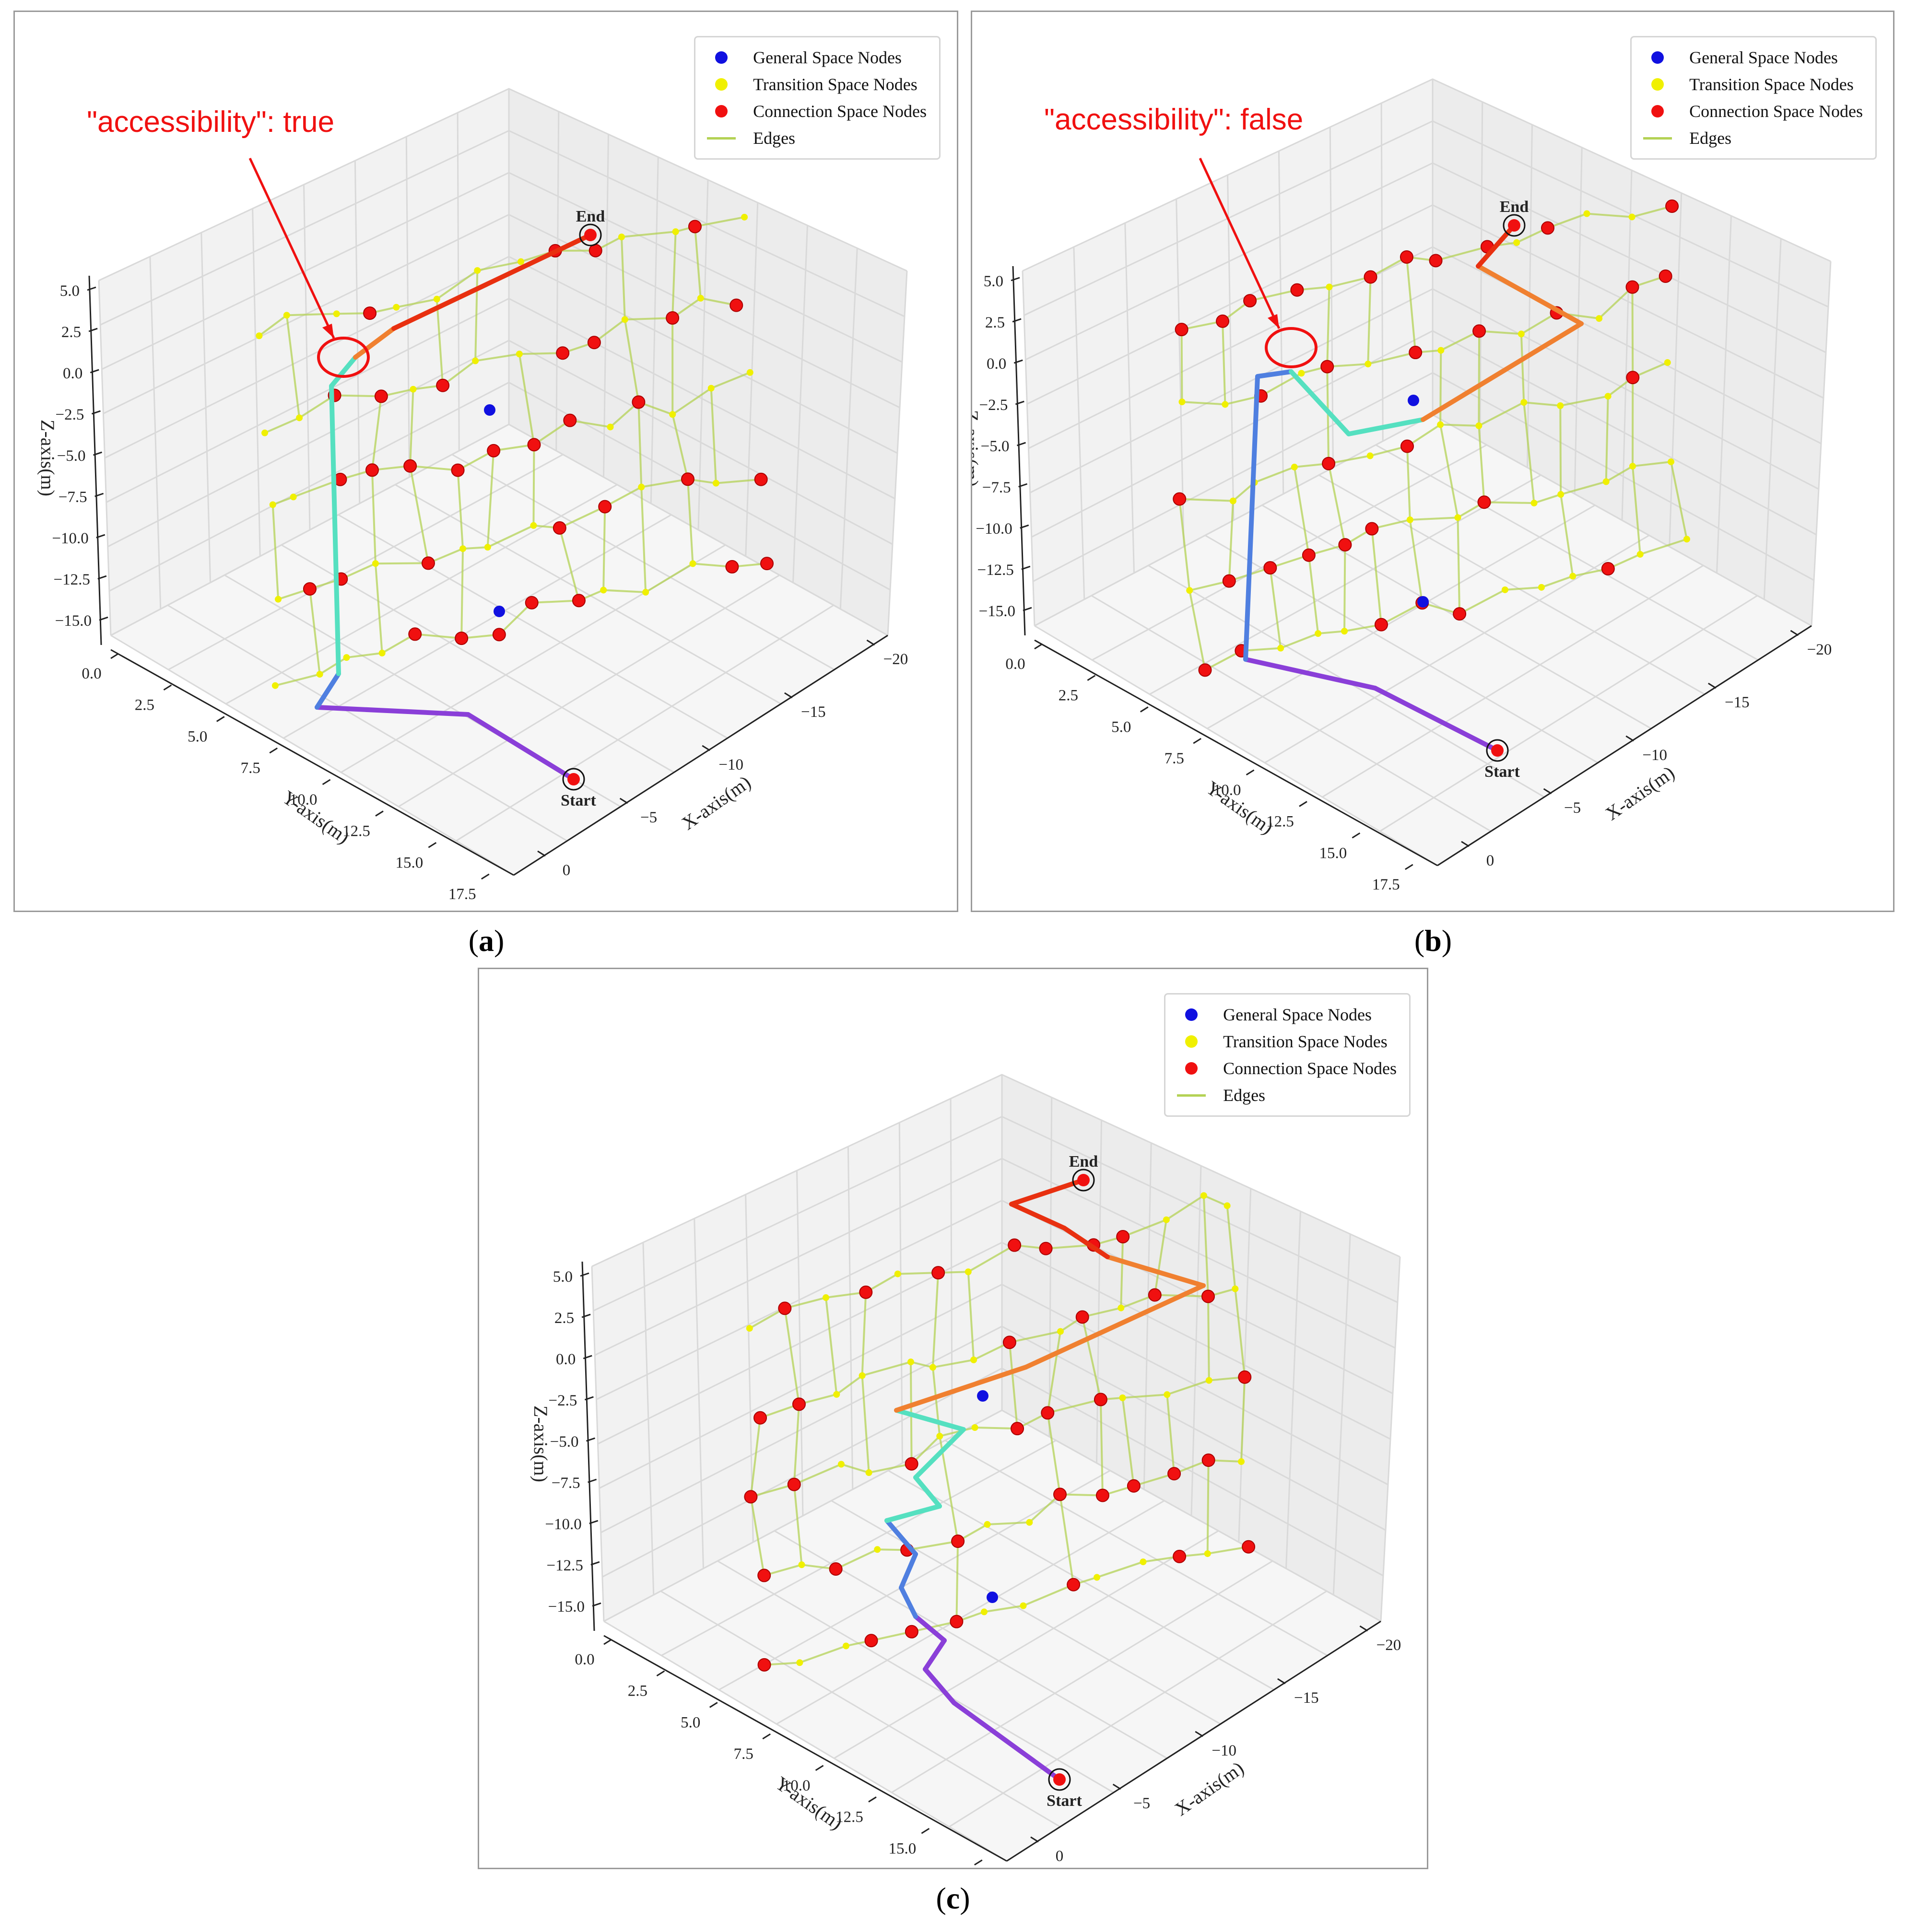  What do you see at coordinates (1655, 755) in the screenshot?
I see `x-tick-label: −10` at bounding box center [1655, 755].